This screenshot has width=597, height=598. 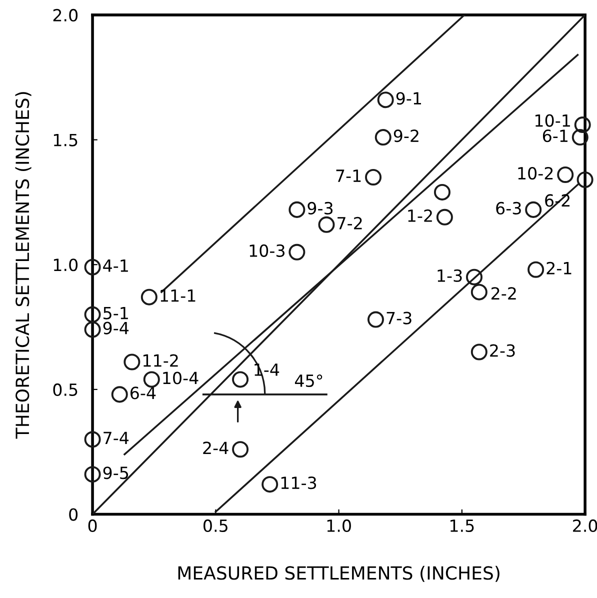 I want to click on annotation: 9-3, so click(x=320, y=208).